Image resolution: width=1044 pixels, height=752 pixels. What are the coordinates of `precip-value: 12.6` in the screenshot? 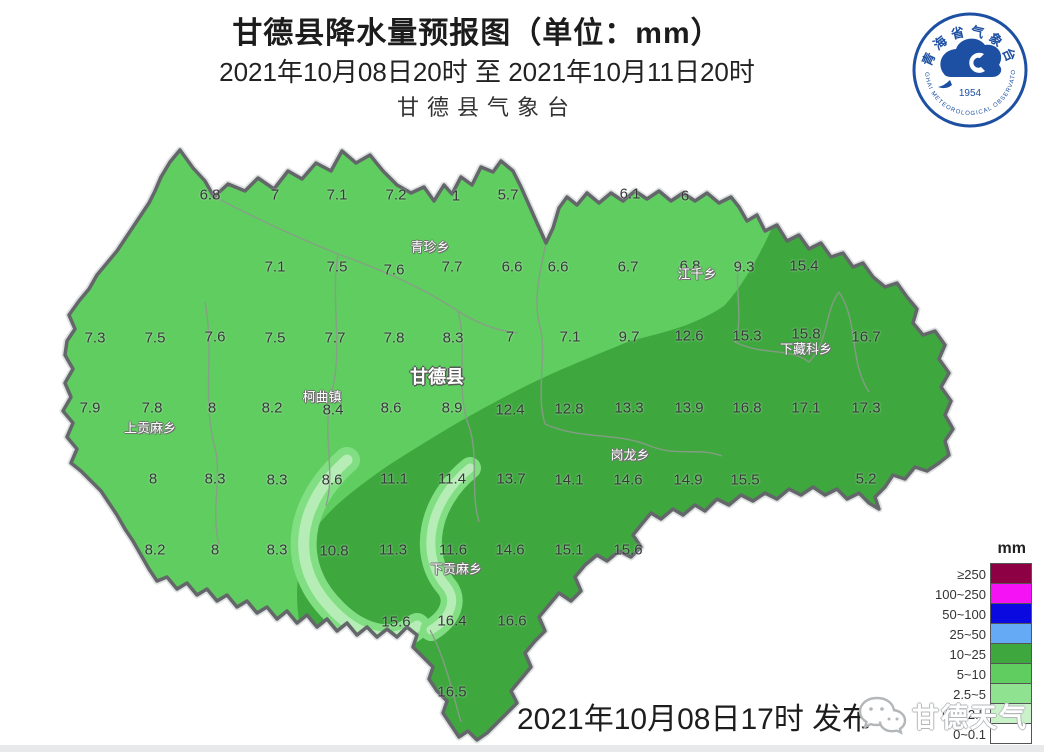 It's located at (689, 336).